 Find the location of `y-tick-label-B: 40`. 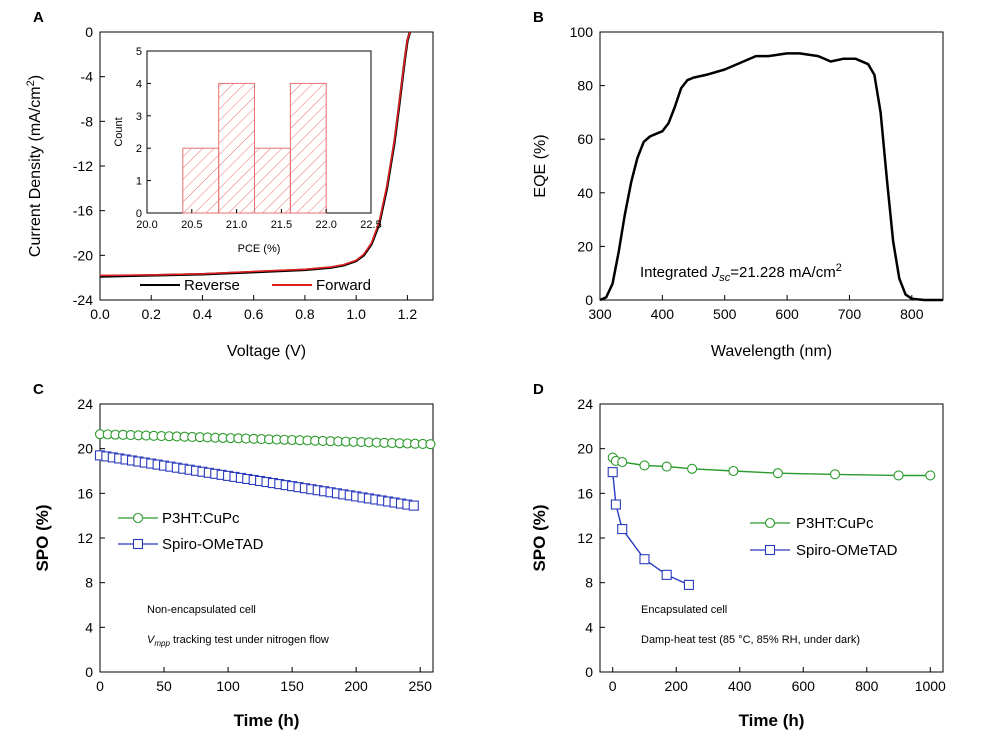

y-tick-label-B: 40 is located at coordinates (585, 193).